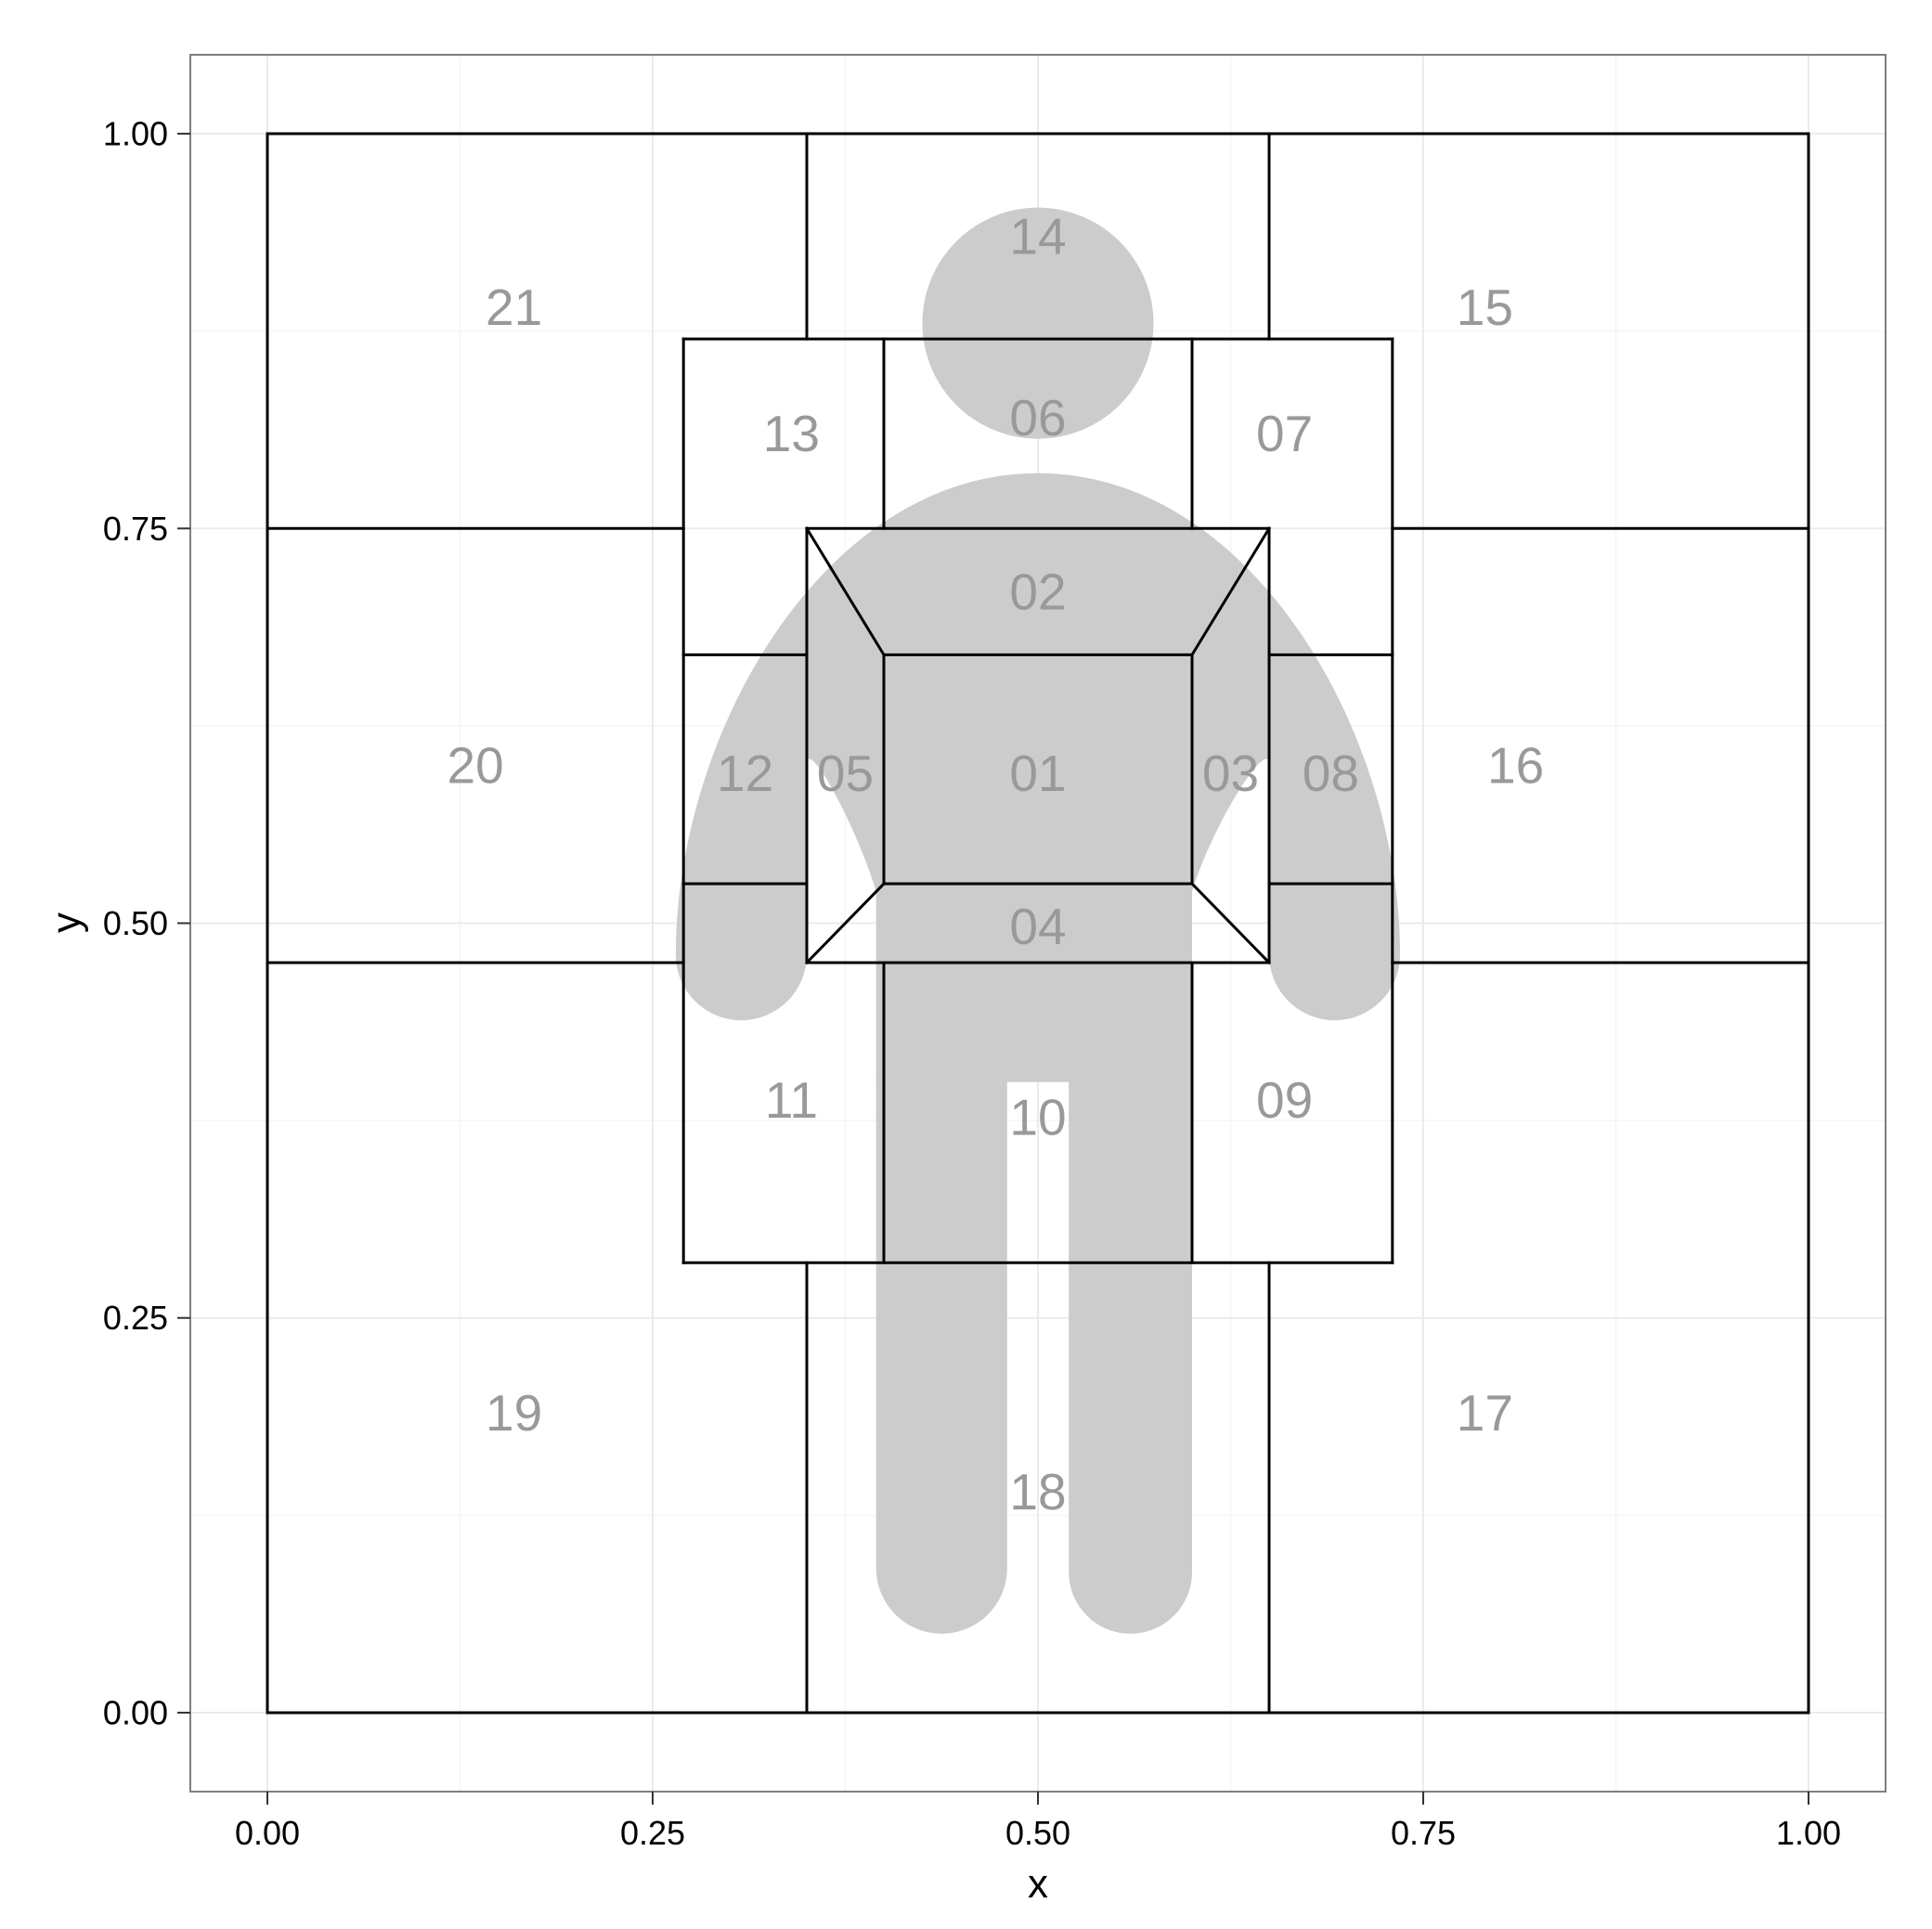  What do you see at coordinates (135, 134) in the screenshot?
I see `y-tick-label: 1.00` at bounding box center [135, 134].